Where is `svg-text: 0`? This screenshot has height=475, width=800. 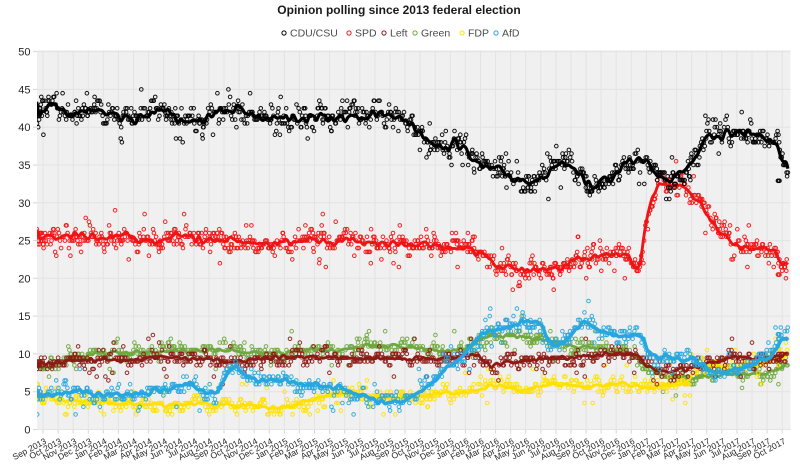
svg-text: 0 is located at coordinates (27, 431).